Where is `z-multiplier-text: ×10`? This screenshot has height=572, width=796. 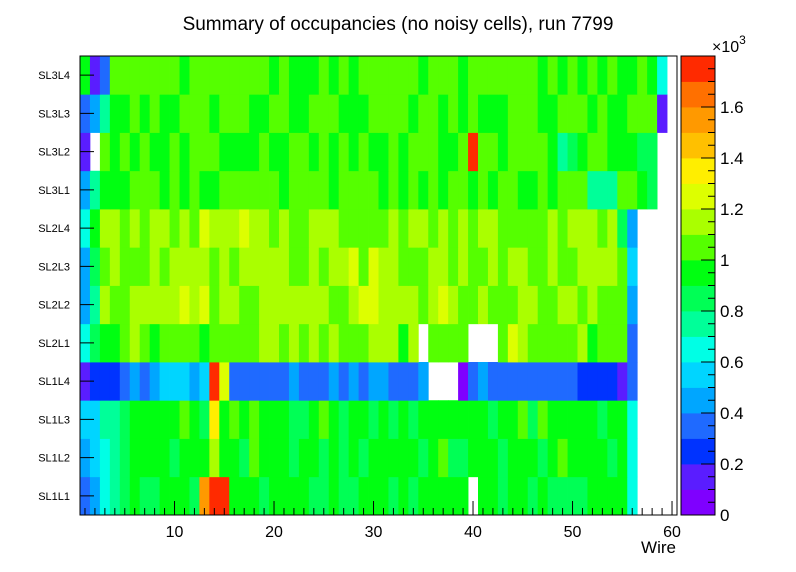 z-multiplier-text: ×10 is located at coordinates (725, 47).